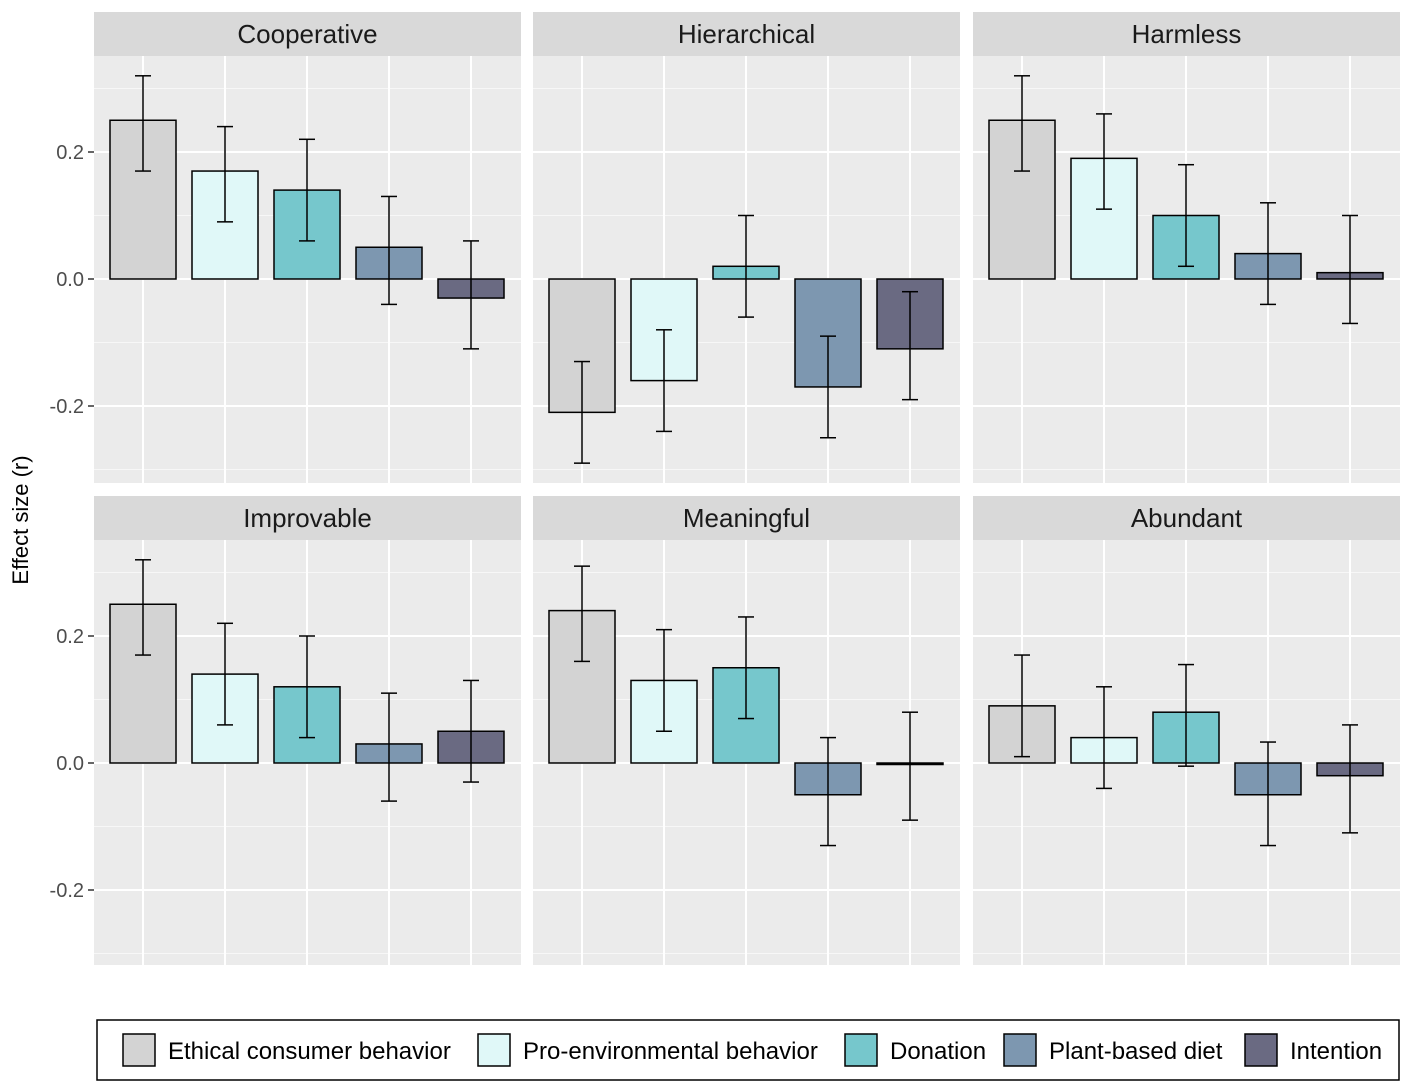  I want to click on panel-hierarchical: Hierarchical, so click(746, 247).